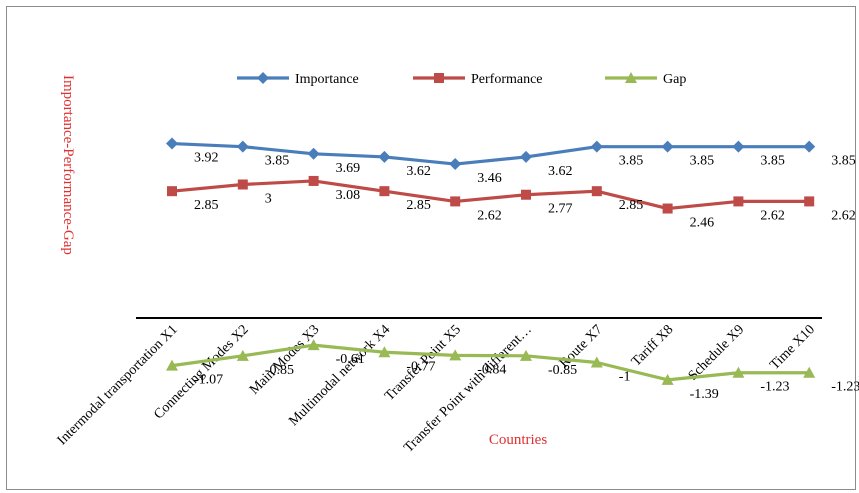  I want to click on data-label: -1, so click(625, 377).